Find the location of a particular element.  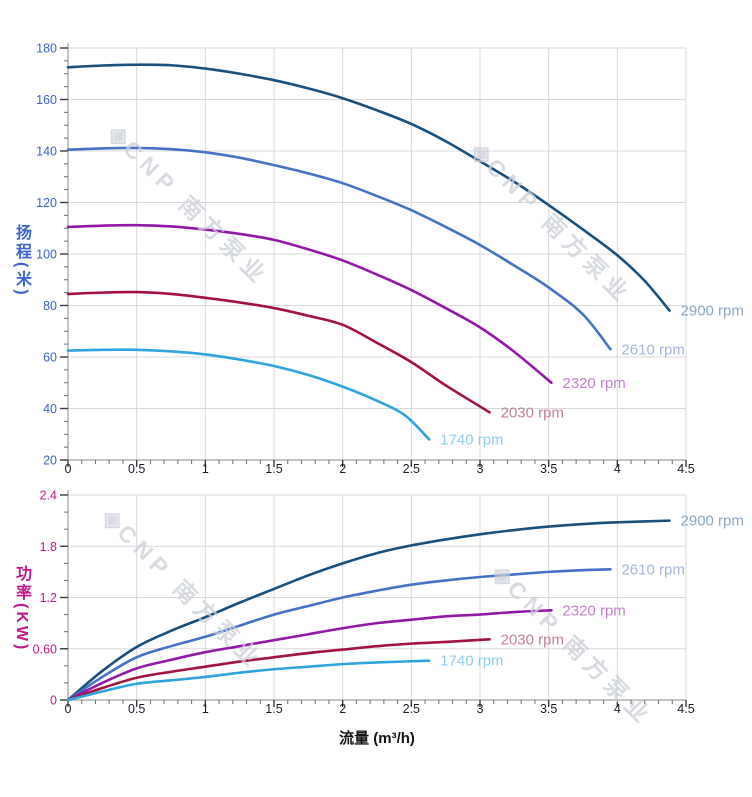

y-tick-label: 60 is located at coordinates (50, 358).